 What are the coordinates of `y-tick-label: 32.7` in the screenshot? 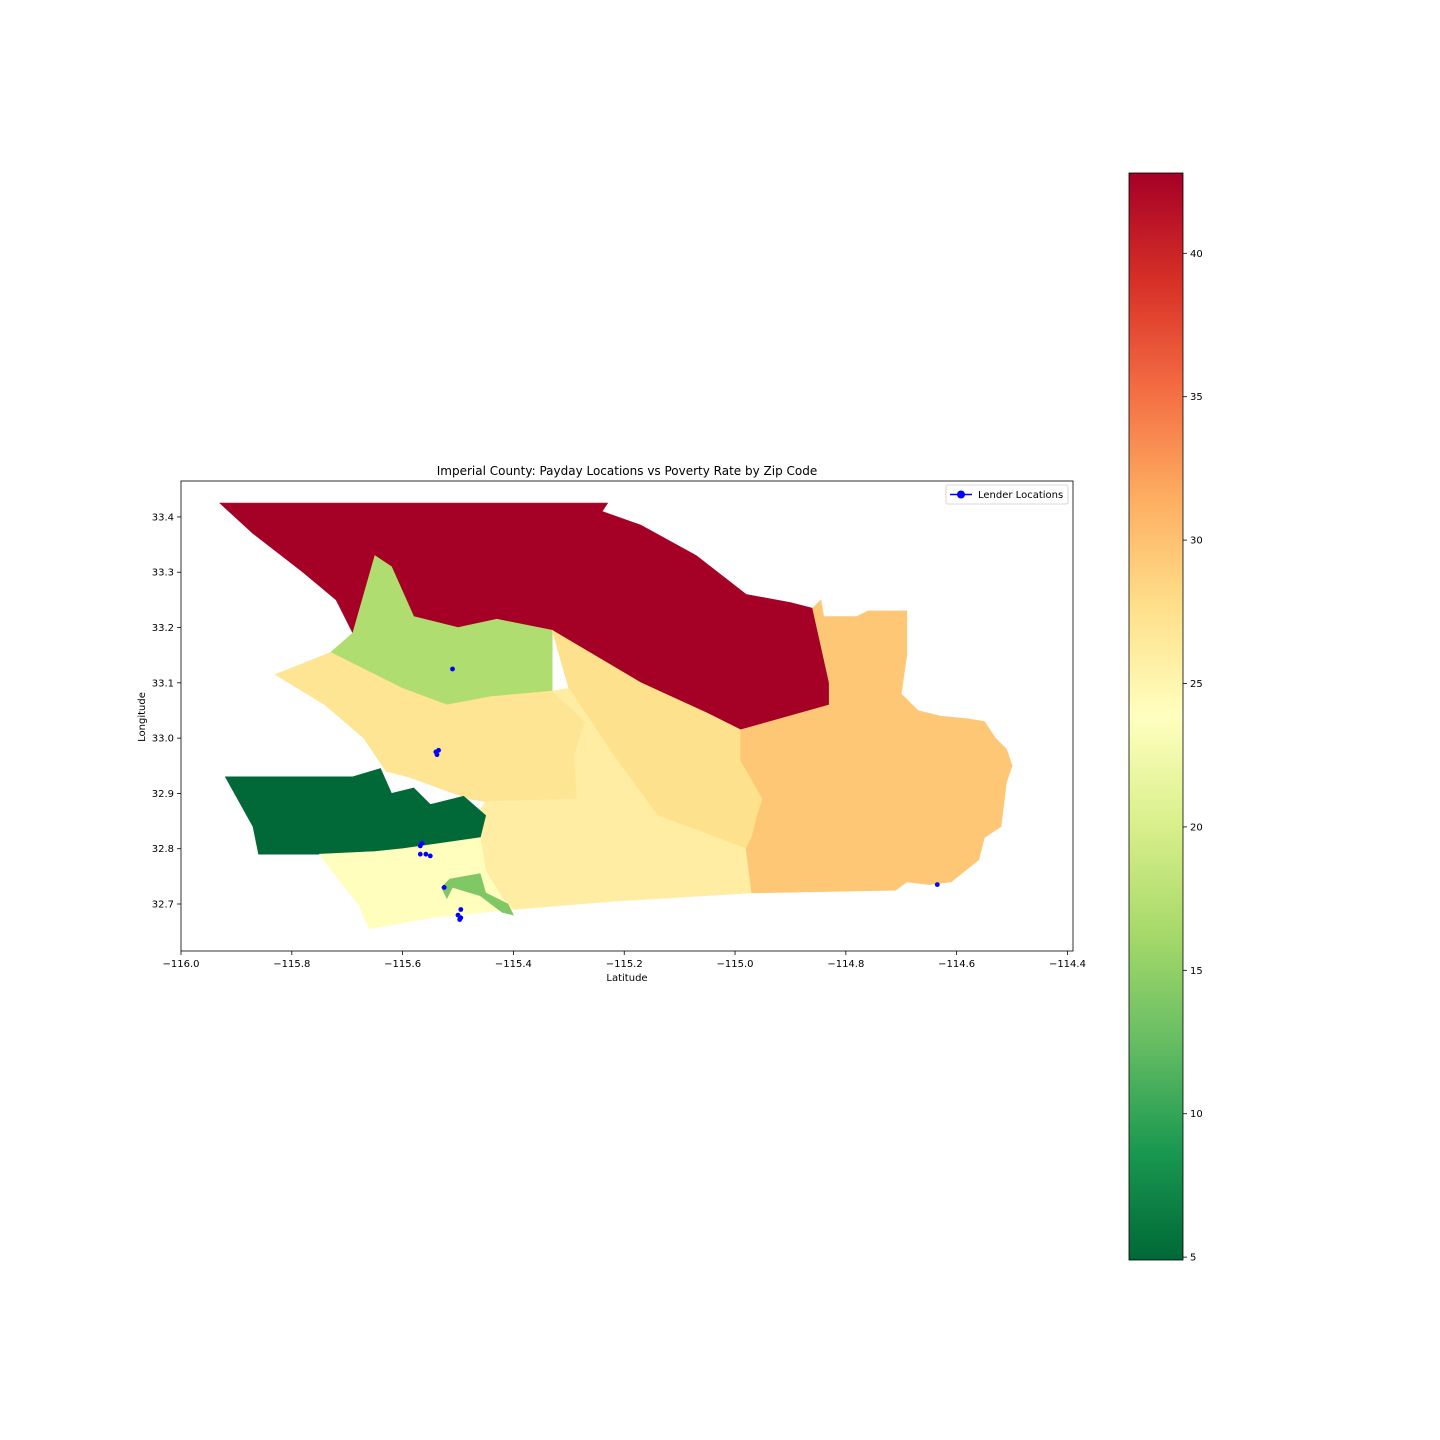 It's located at (163, 905).